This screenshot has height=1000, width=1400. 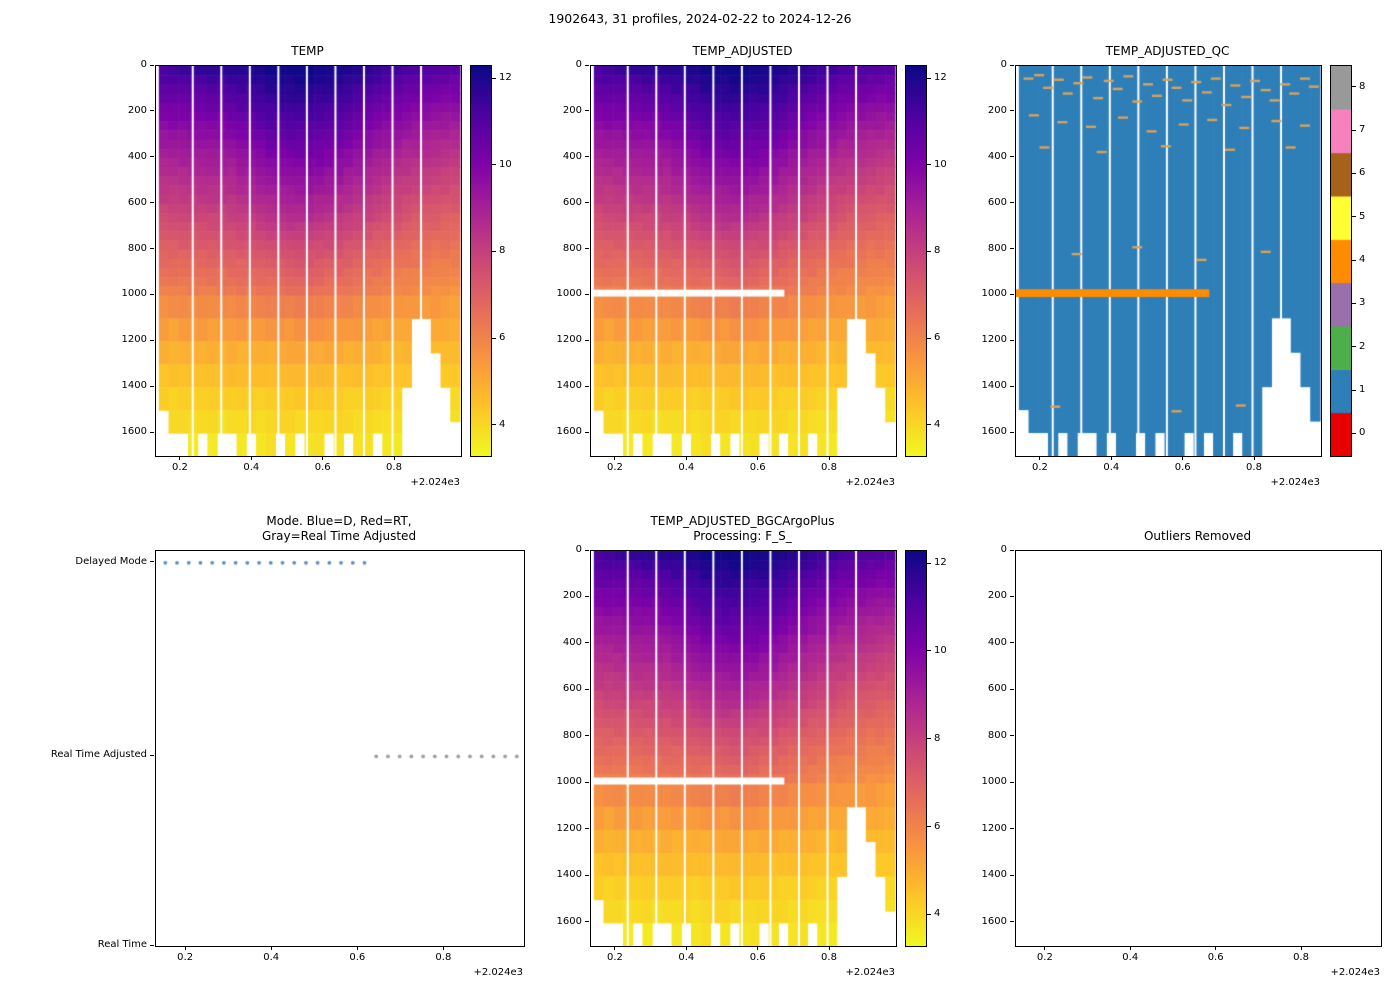 What do you see at coordinates (1341, 261) in the screenshot?
I see `qc-colorbar` at bounding box center [1341, 261].